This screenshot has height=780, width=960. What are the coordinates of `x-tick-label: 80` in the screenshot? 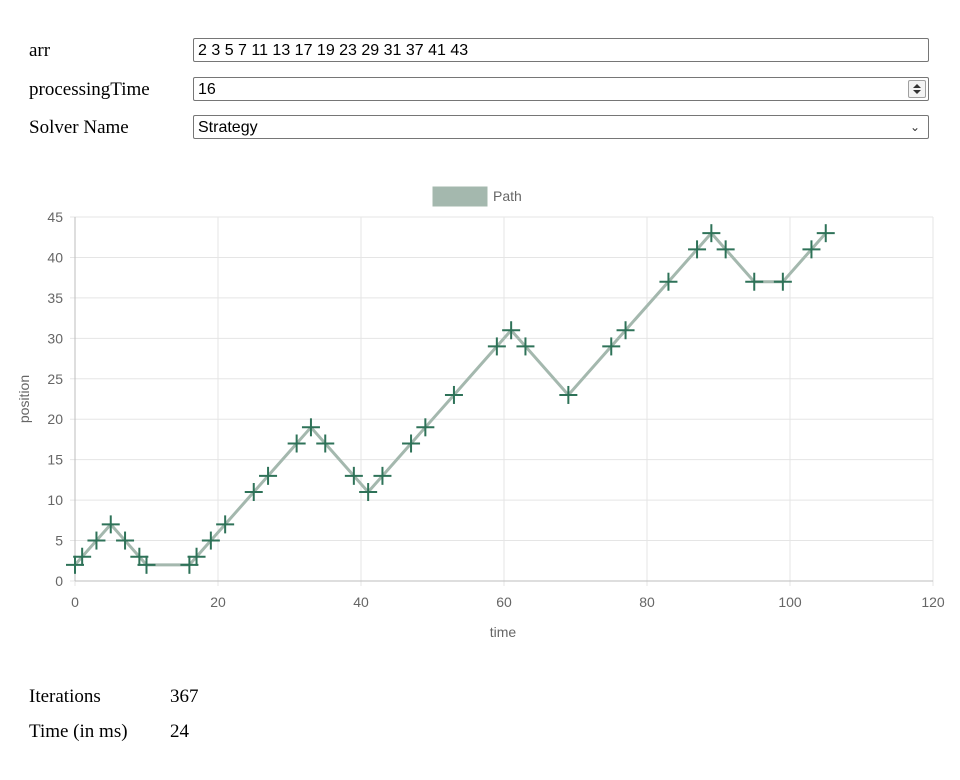 It's located at (647, 602).